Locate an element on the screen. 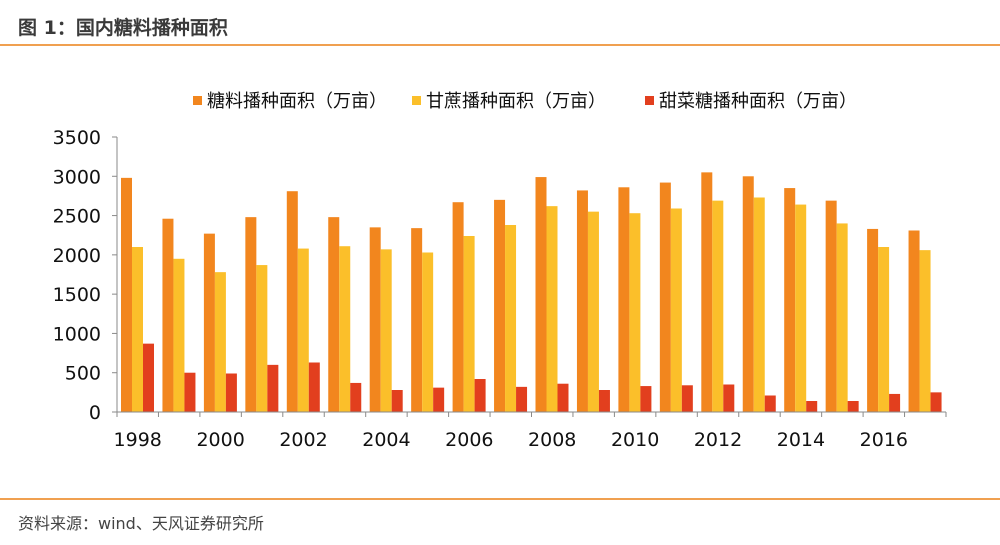 This screenshot has height=545, width=1000. y-tick-label: 0 is located at coordinates (95, 413).